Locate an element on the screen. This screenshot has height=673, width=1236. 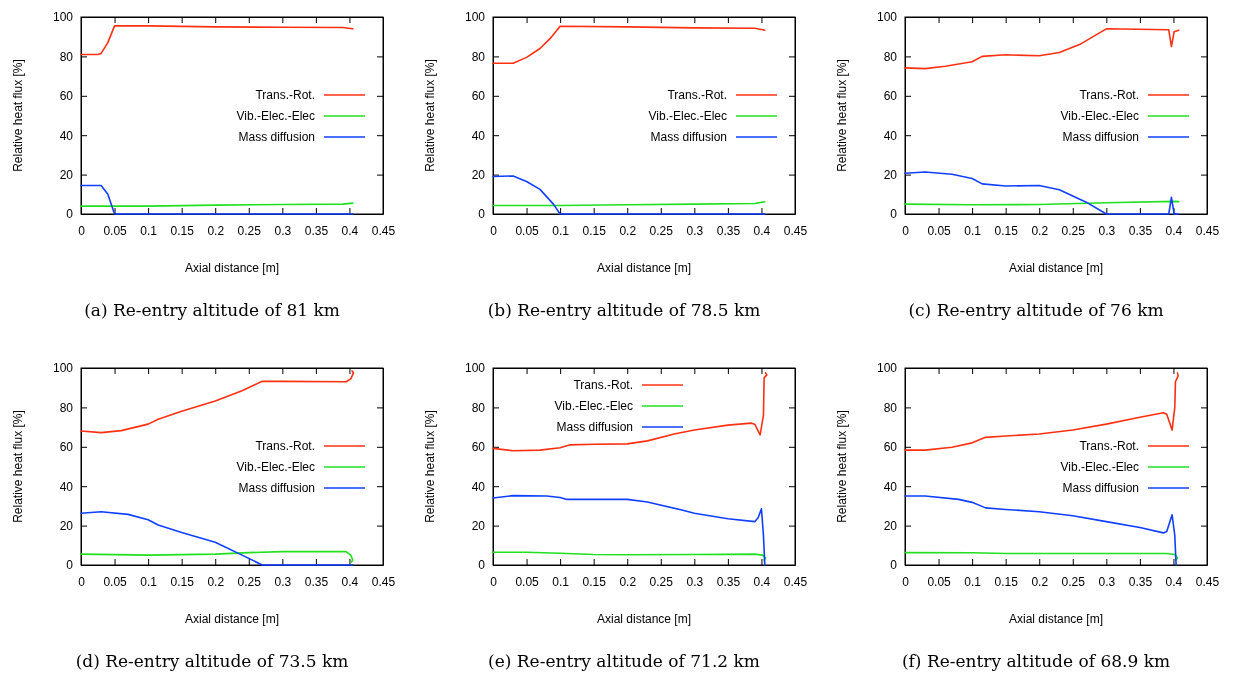
text: (e) Re-entry altitude of 71.2 km is located at coordinates (624, 661).